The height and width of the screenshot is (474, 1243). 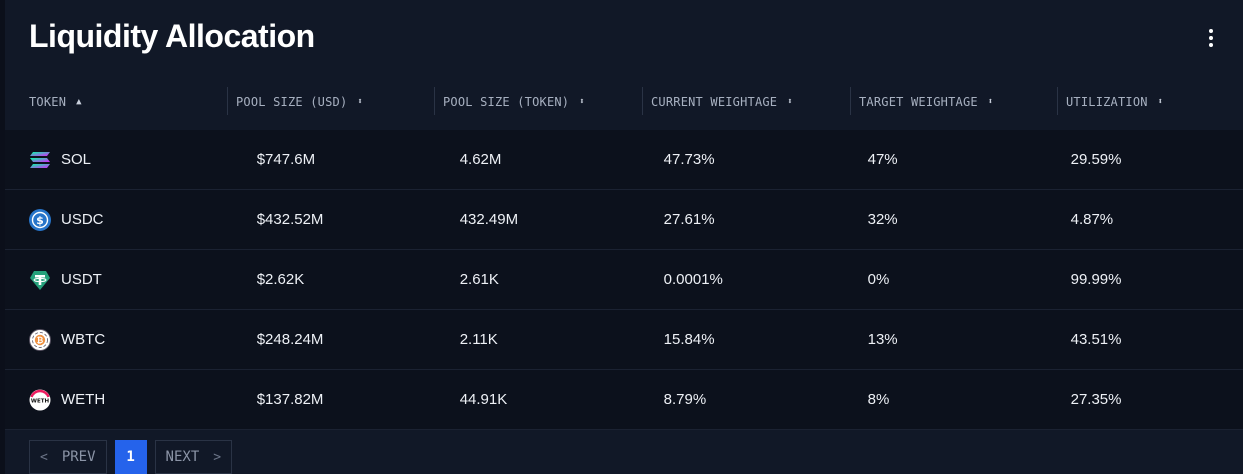 What do you see at coordinates (78, 457) in the screenshot?
I see `prev-label: PREV` at bounding box center [78, 457].